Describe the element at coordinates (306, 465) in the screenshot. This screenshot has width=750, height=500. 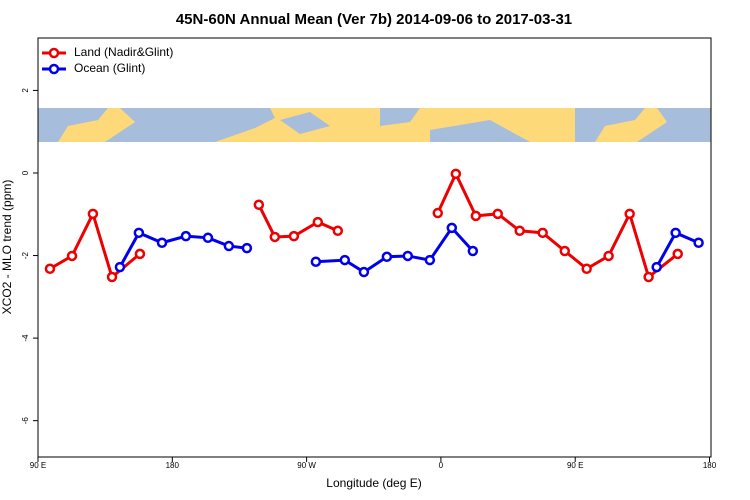
I see `x-tick-label: 90 W` at that location.